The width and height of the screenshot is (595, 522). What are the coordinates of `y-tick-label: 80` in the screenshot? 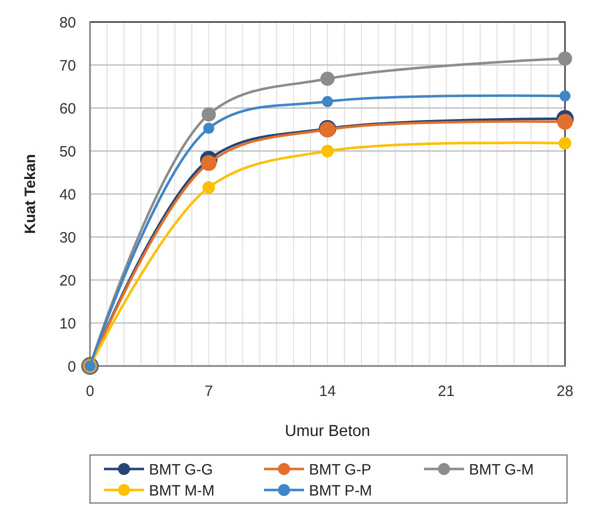 It's located at (67, 23).